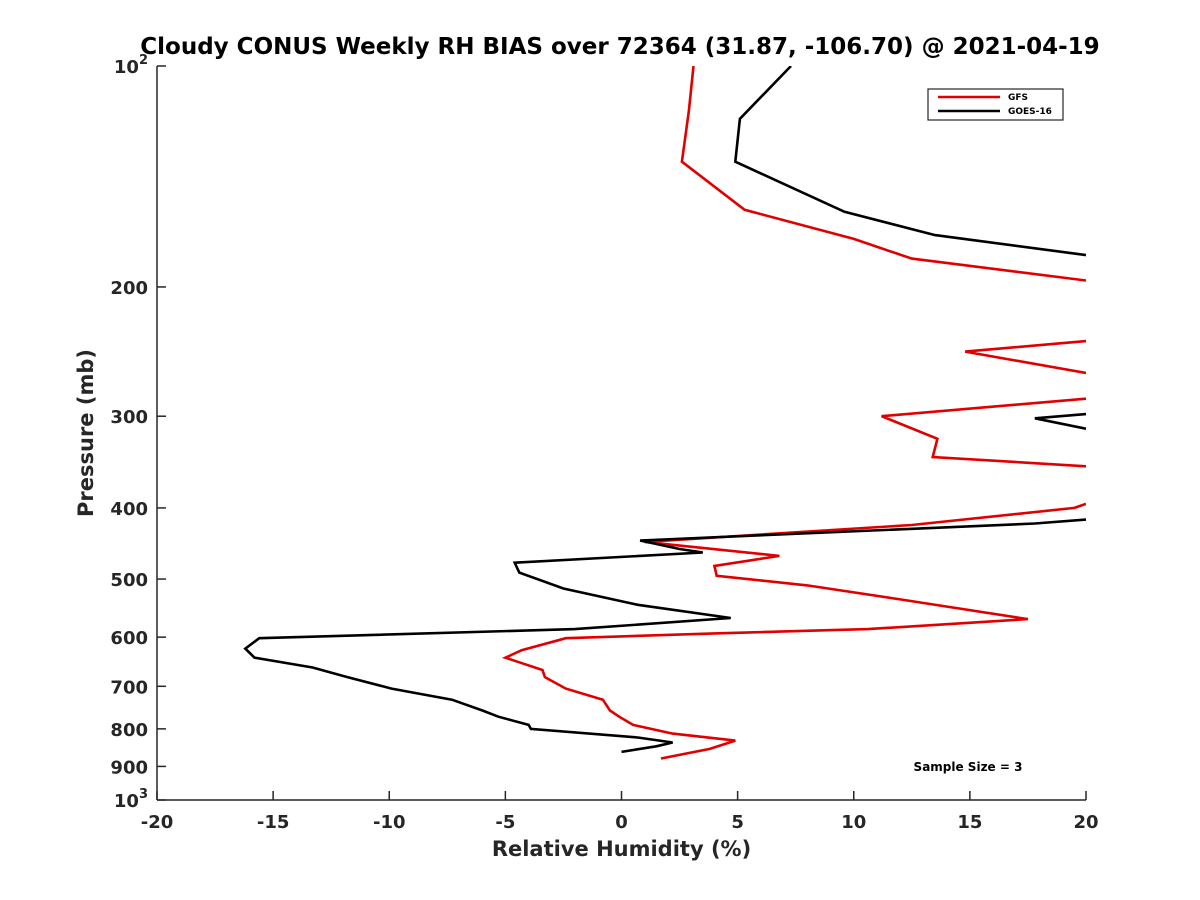 The width and height of the screenshot is (1200, 900). What do you see at coordinates (129, 767) in the screenshot?
I see `y-tick-label: 900` at bounding box center [129, 767].